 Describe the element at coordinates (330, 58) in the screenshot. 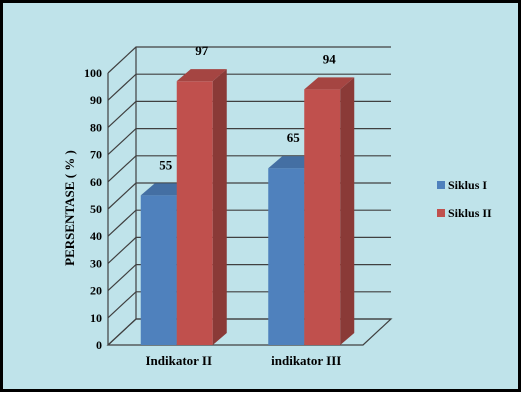

I see `data-label: 94` at that location.